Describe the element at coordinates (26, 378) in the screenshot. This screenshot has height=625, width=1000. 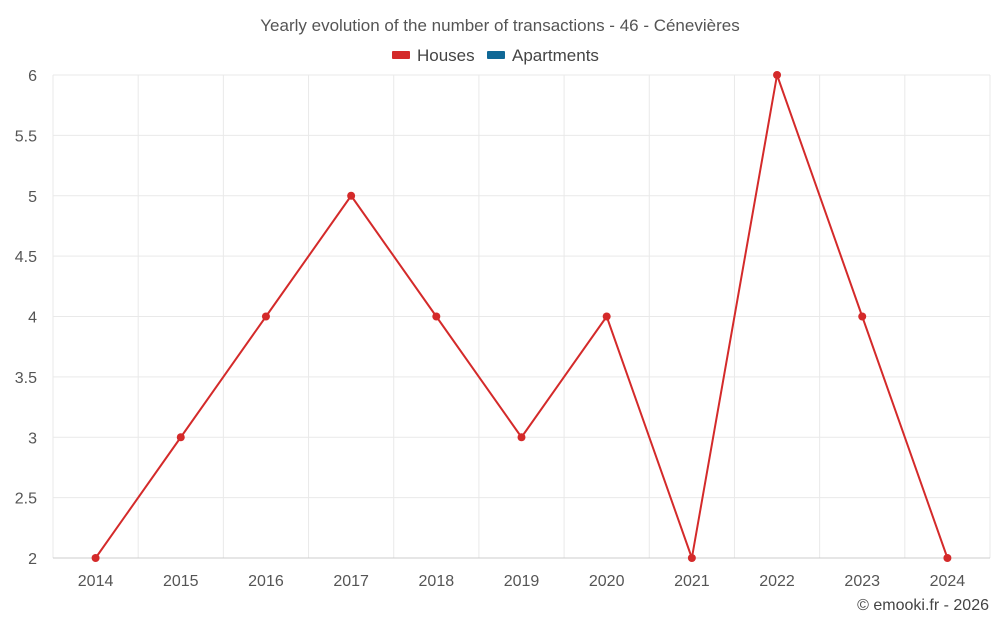
I see `y-tick-label: 3.5` at that location.